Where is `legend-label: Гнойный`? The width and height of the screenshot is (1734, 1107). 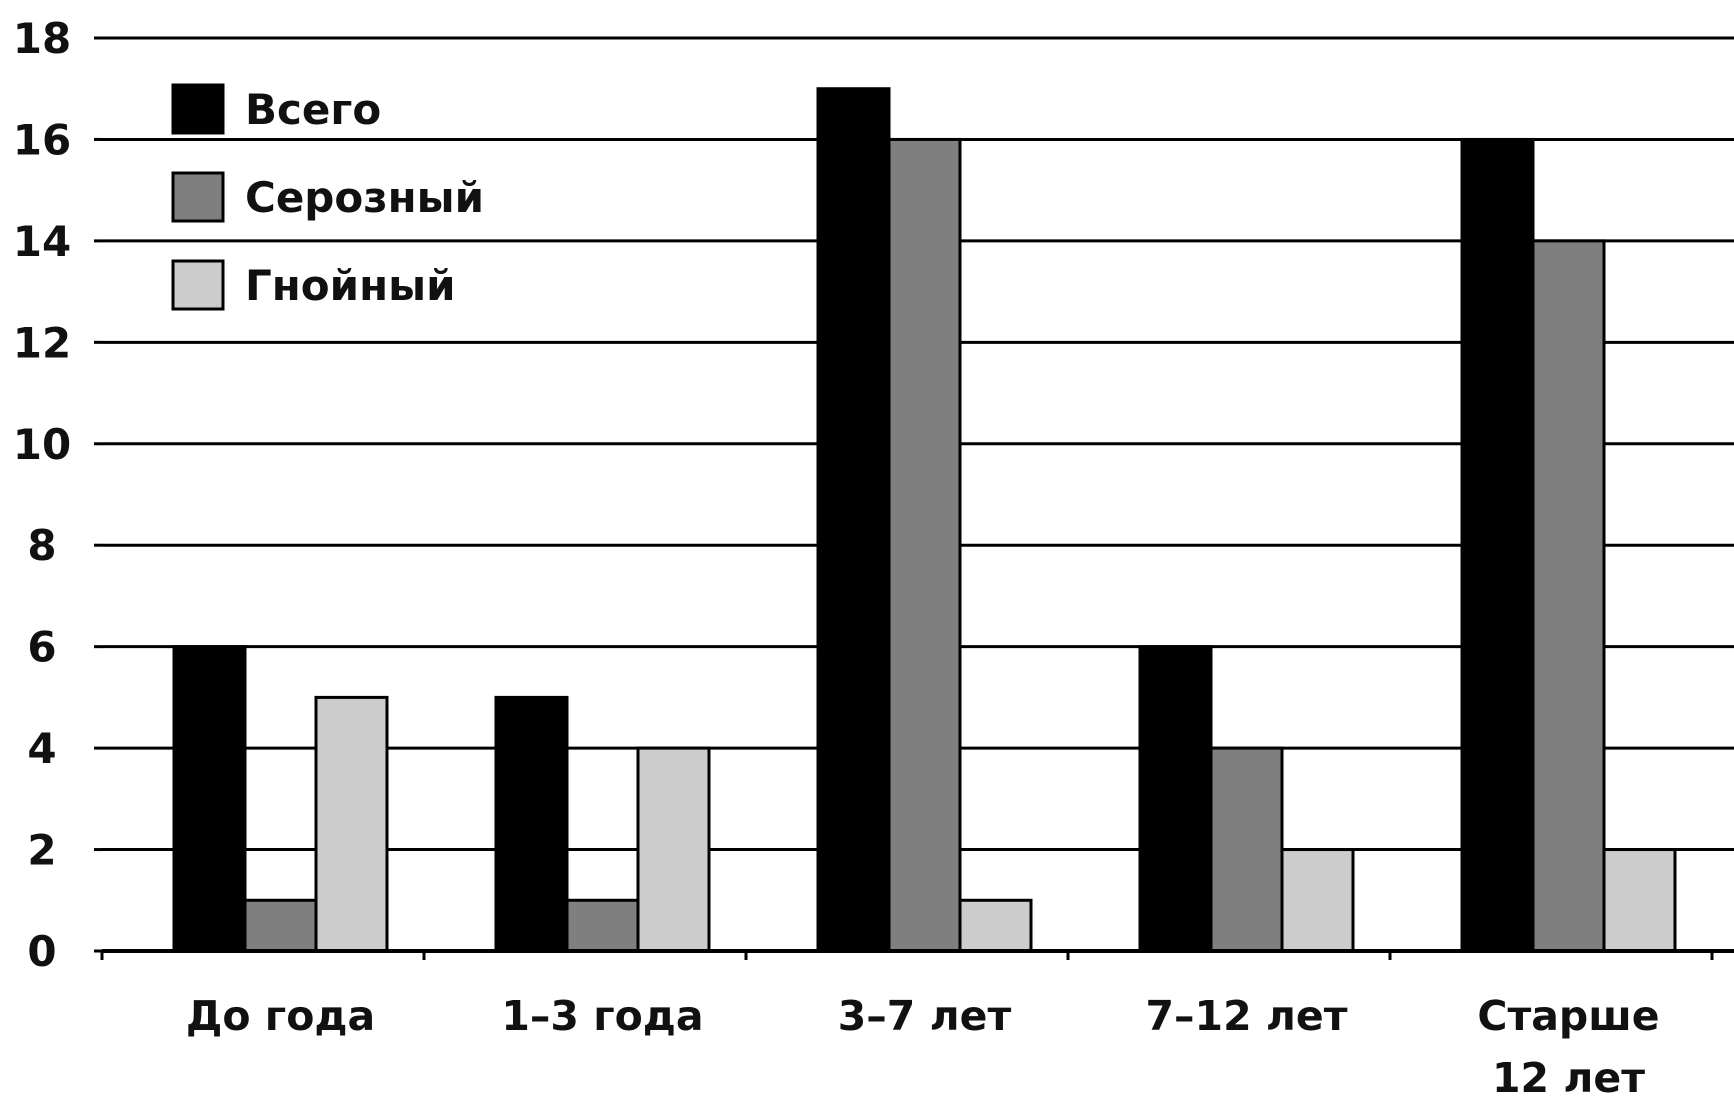
legend-label: Гнойный is located at coordinates (350, 285).